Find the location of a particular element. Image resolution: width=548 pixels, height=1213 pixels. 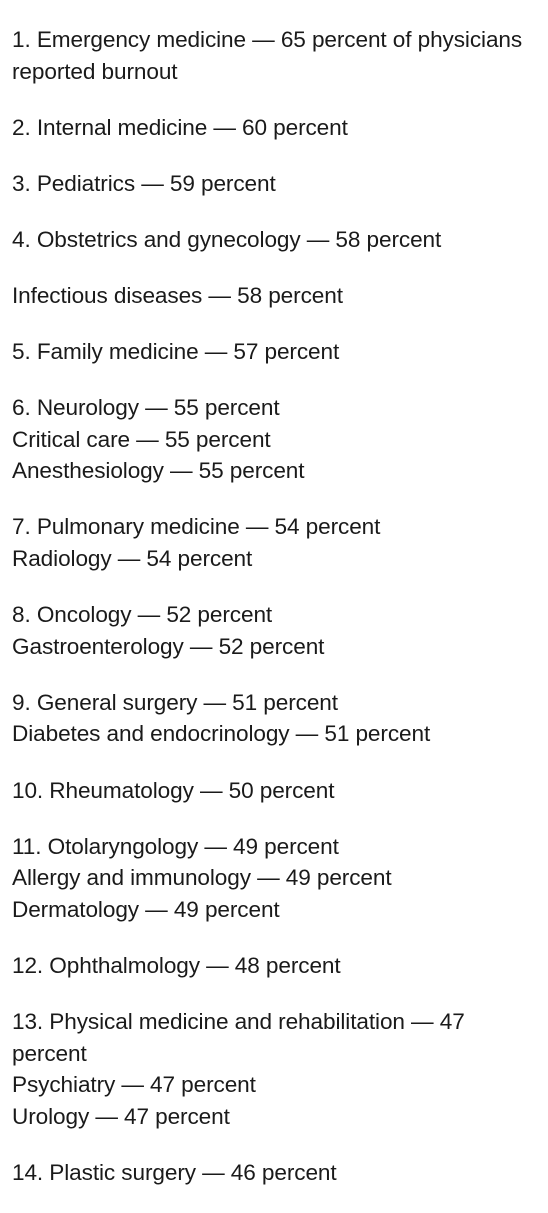

list-group-4b: Infectious diseases — 58 percent is located at coordinates (272, 296).